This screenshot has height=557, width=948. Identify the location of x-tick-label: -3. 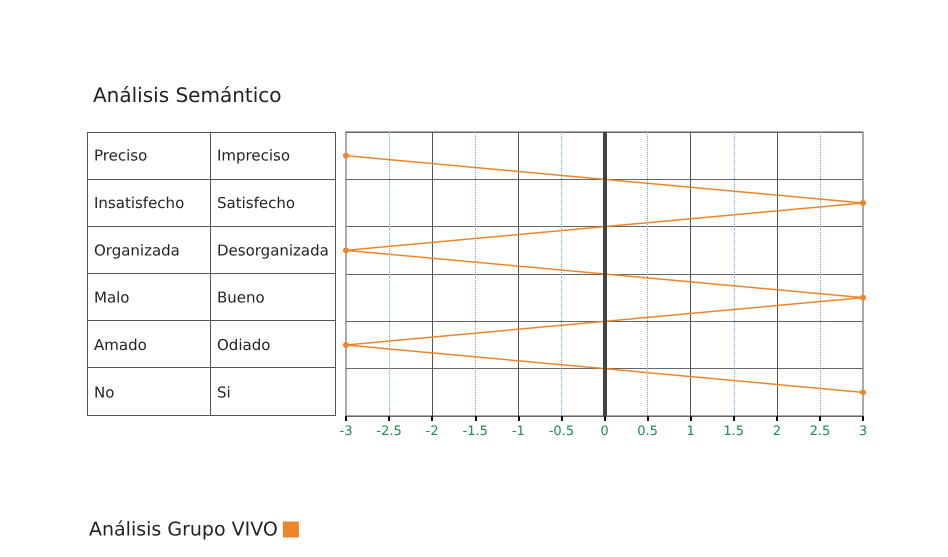
(346, 431).